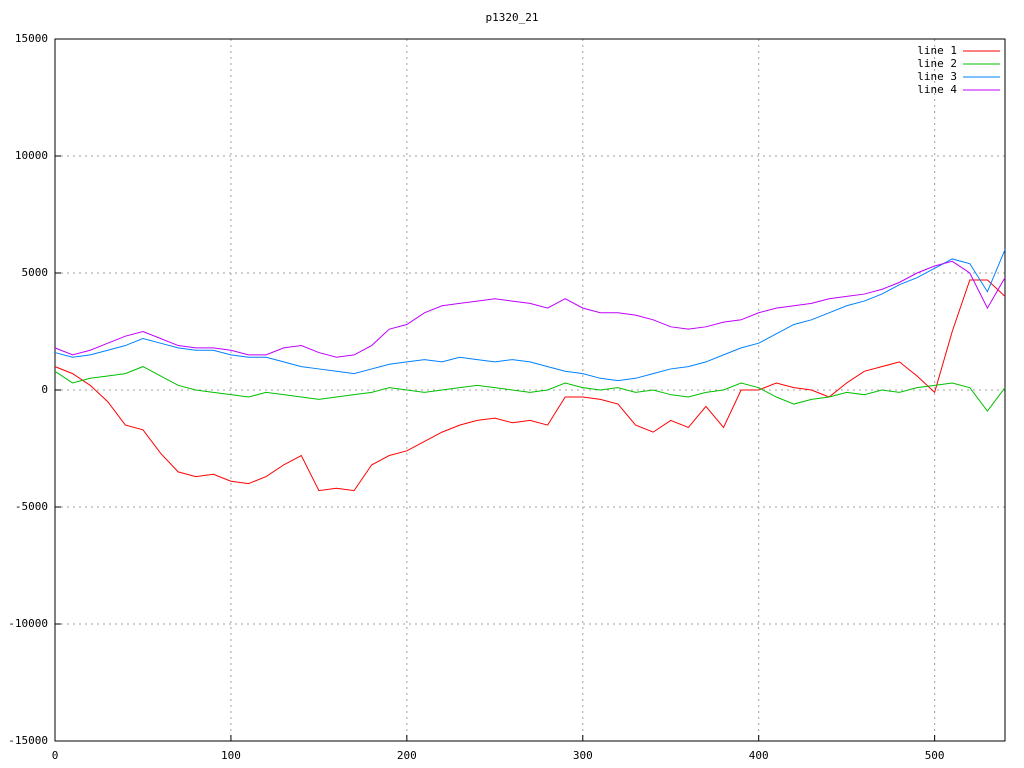 The height and width of the screenshot is (768, 1024). What do you see at coordinates (35, 272) in the screenshot?
I see `y-tick-label: 5000` at bounding box center [35, 272].